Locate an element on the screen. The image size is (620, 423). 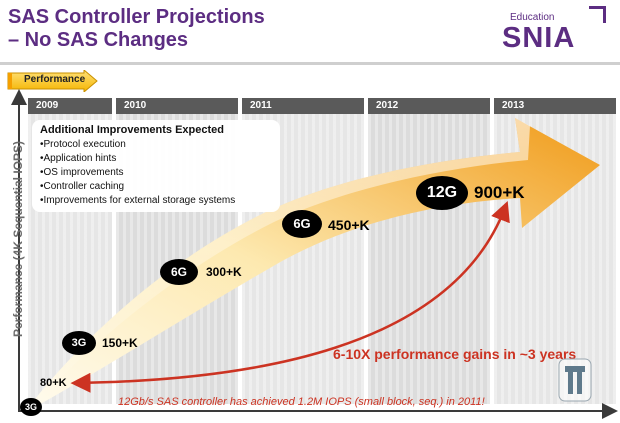
list-item: OS improvements is located at coordinates (137, 173).